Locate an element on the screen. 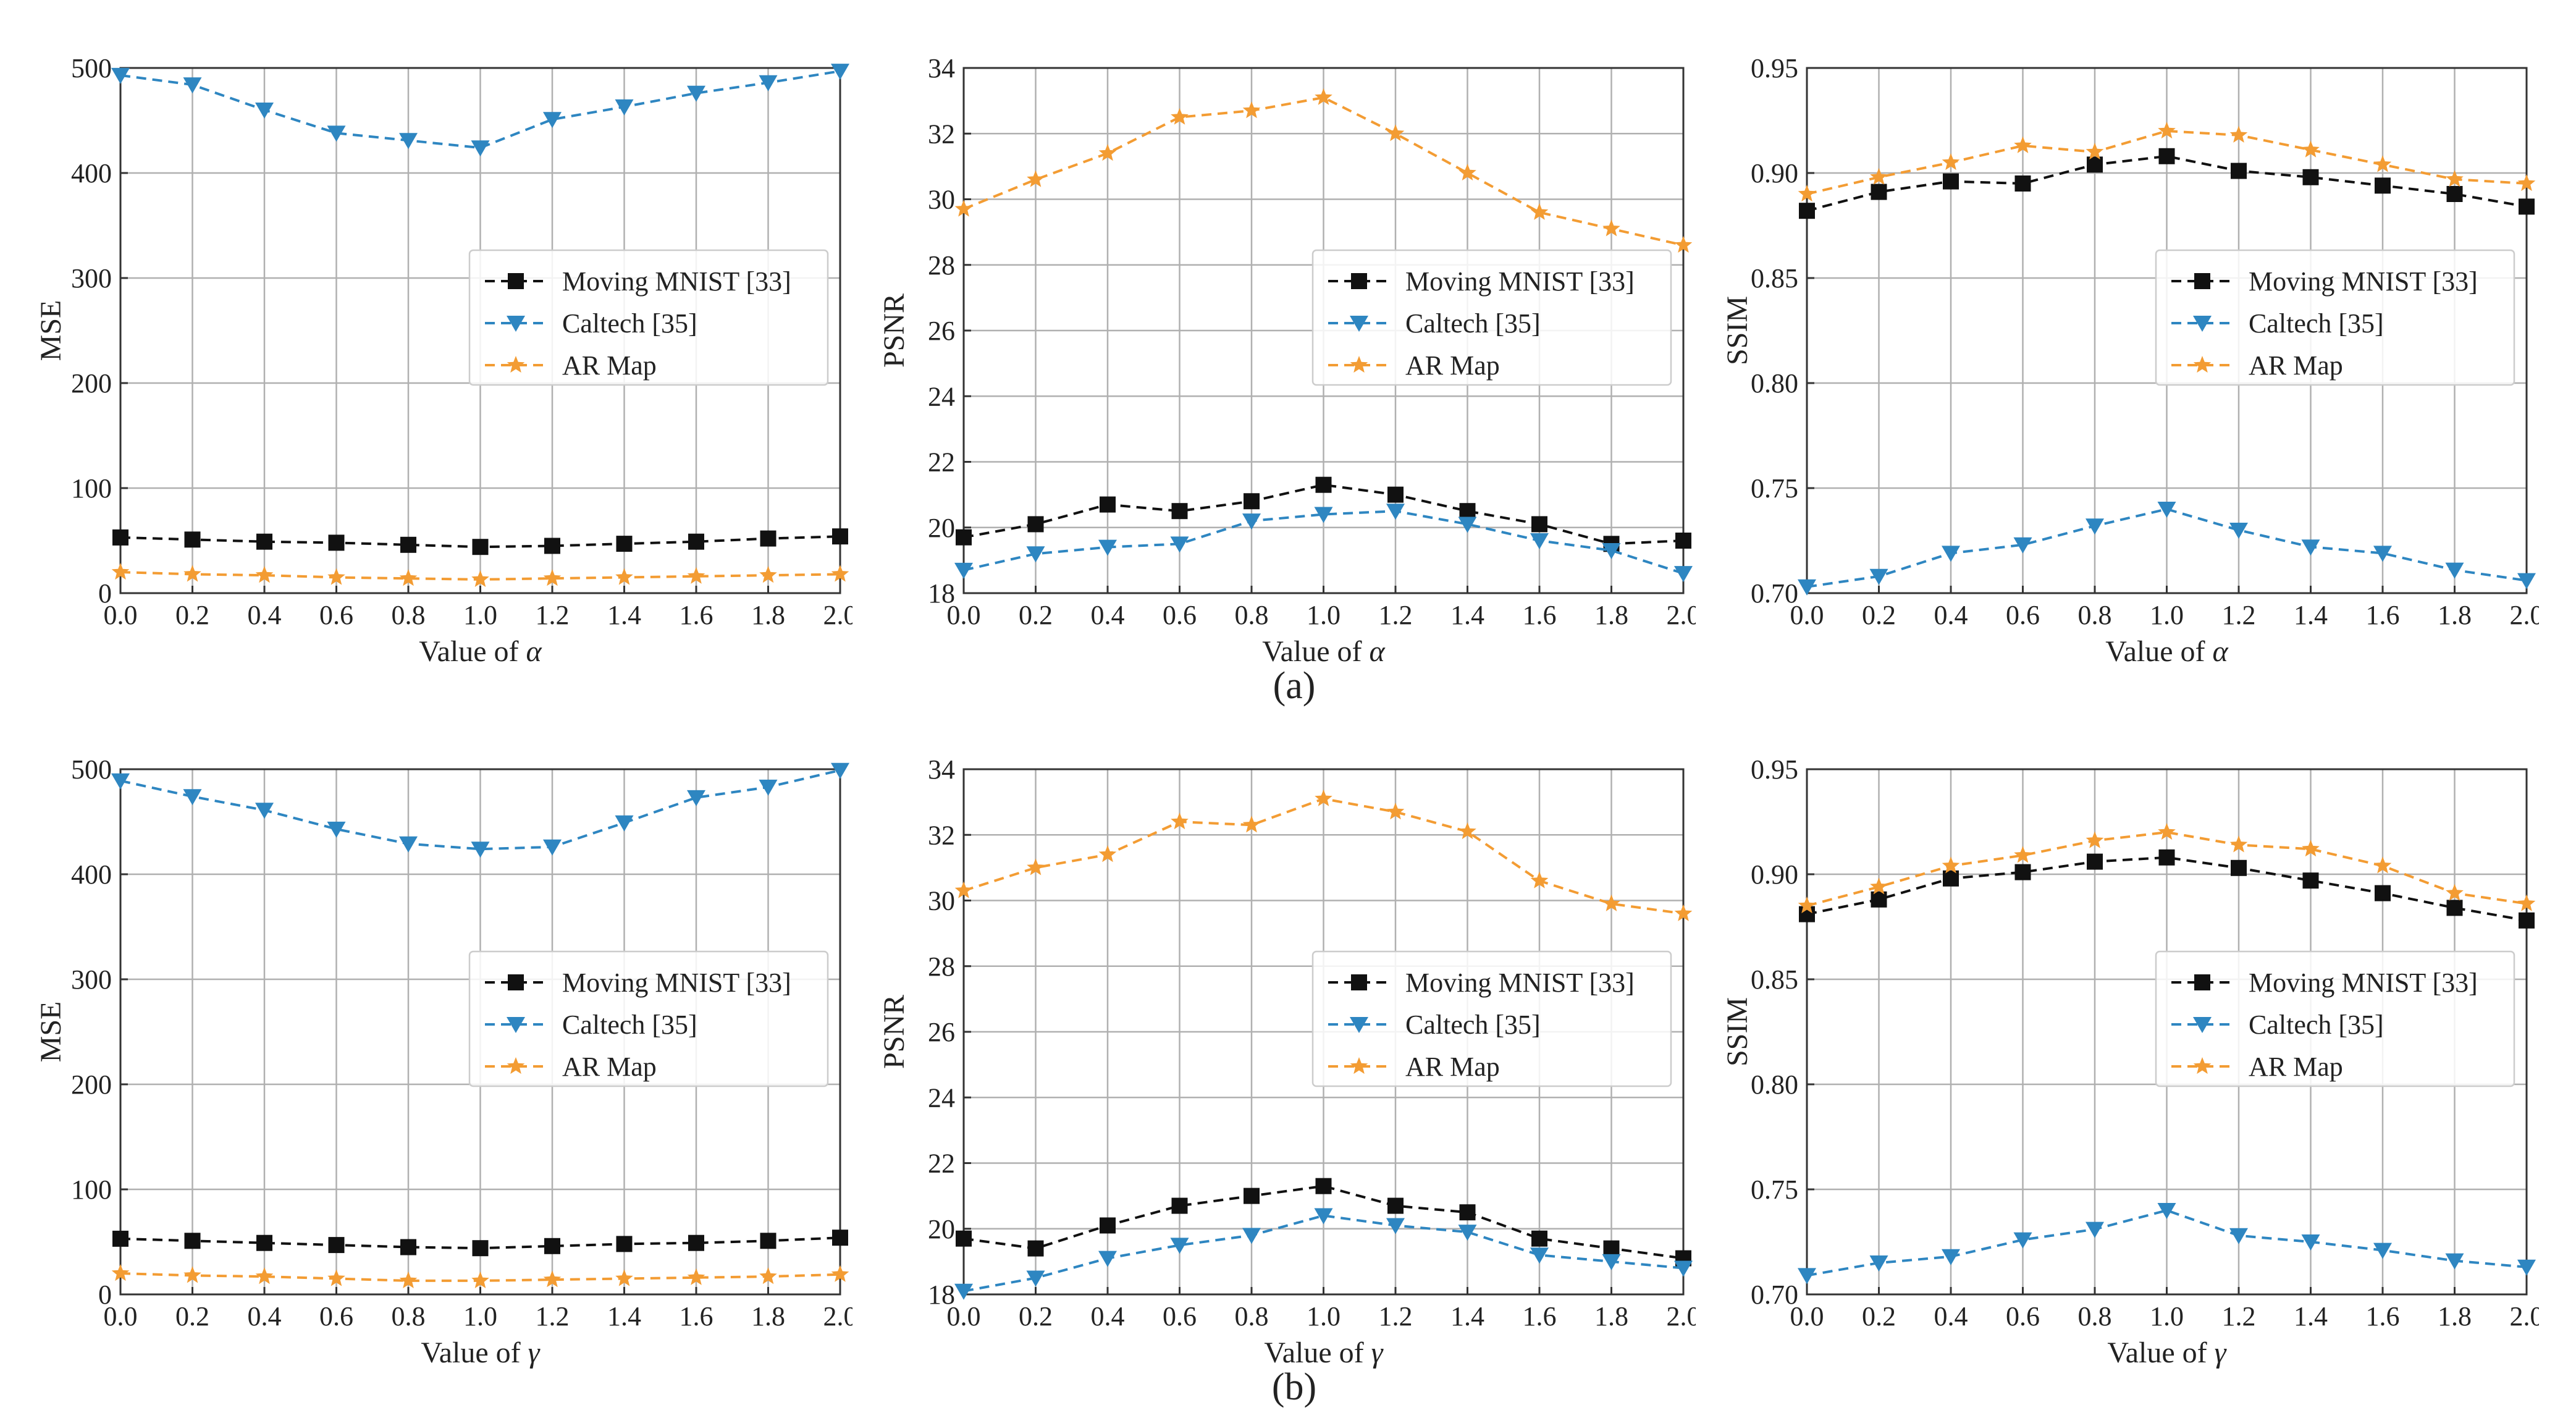 The height and width of the screenshot is (1426, 2576). x-axis-label: Value of α is located at coordinates (1323, 651).